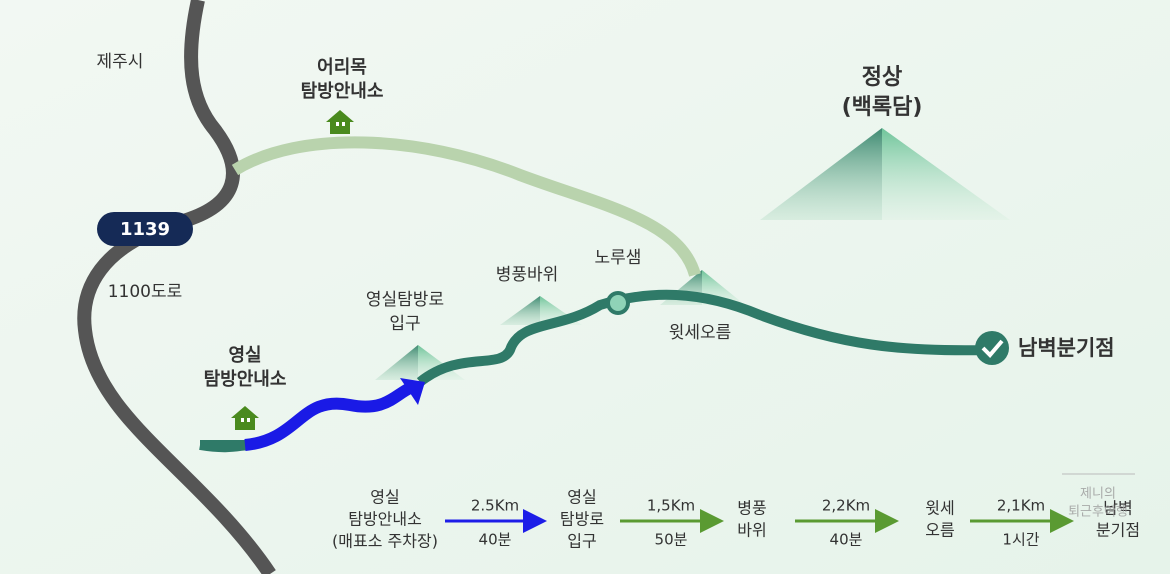 The height and width of the screenshot is (574, 1170). I want to click on highlight-section, so click(328, 416).